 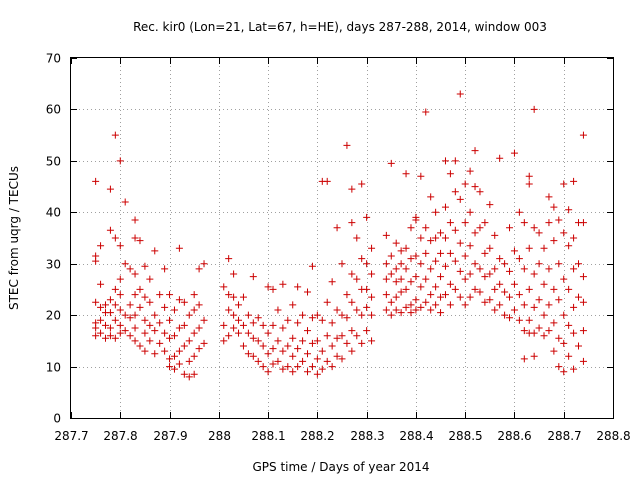 I want to click on y-tick-label: 20, so click(x=53, y=316).